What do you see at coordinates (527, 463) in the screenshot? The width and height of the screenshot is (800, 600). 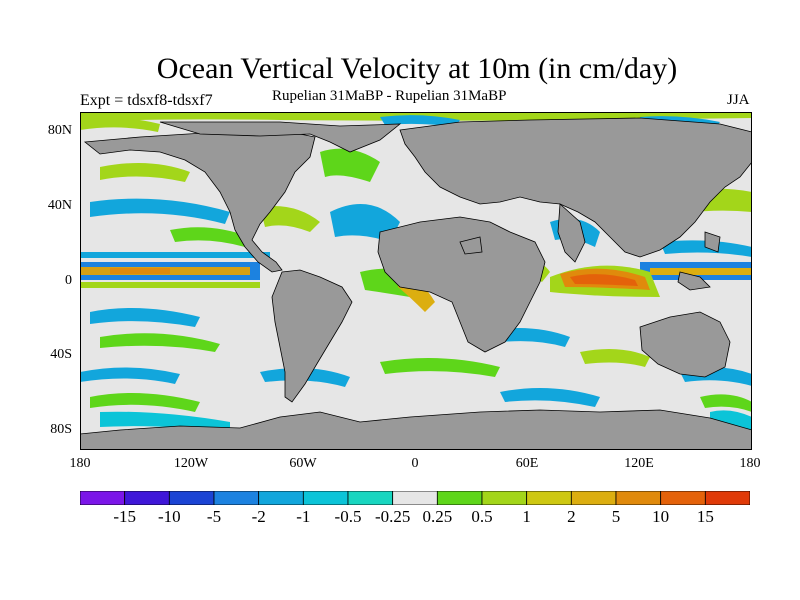 I see `lon-tick-60e: 60E` at bounding box center [527, 463].